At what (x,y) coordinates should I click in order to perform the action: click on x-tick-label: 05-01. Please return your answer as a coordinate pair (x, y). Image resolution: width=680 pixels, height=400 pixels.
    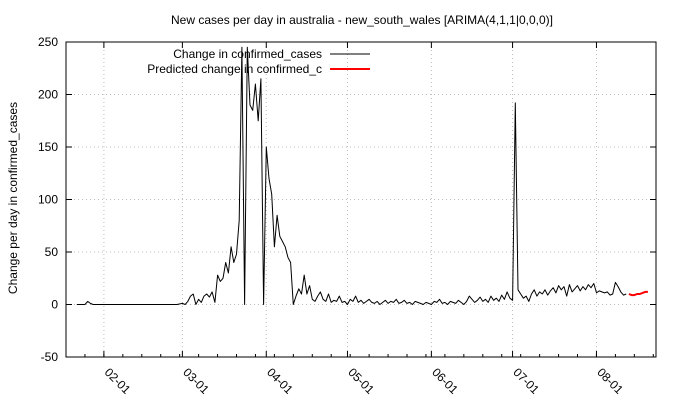
    Looking at the image, I should click on (361, 381).